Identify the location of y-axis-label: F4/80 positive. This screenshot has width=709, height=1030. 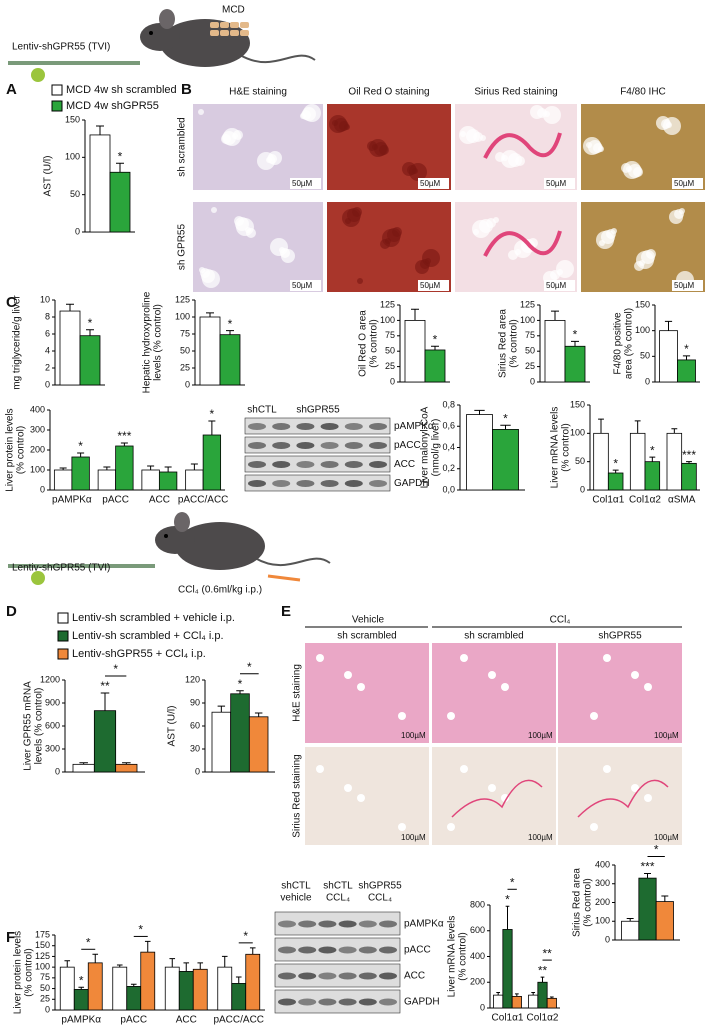
(618, 343).